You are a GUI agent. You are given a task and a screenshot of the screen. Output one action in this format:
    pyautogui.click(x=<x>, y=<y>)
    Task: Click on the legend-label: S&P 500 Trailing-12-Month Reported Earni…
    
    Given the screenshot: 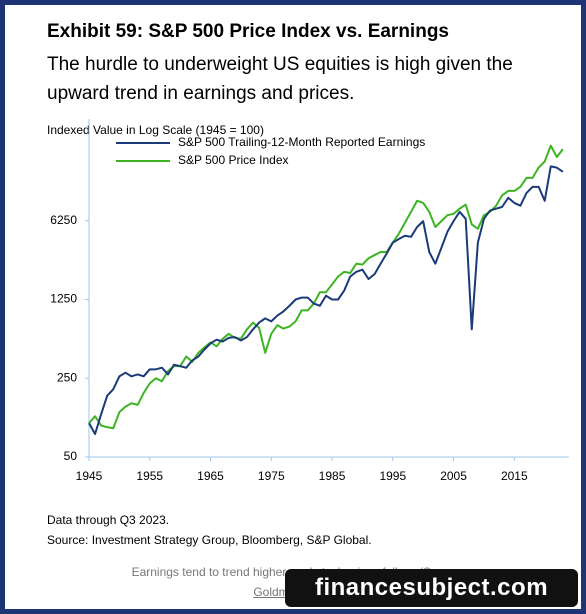 What is the action you would take?
    pyautogui.click(x=301, y=142)
    